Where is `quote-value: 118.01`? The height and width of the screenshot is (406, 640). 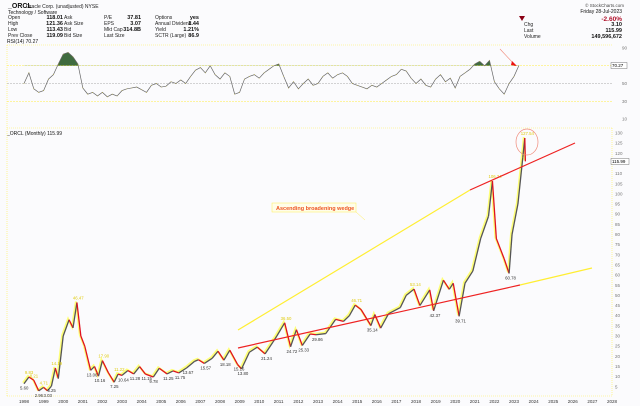
quote-value: 118.01 is located at coordinates (54, 17).